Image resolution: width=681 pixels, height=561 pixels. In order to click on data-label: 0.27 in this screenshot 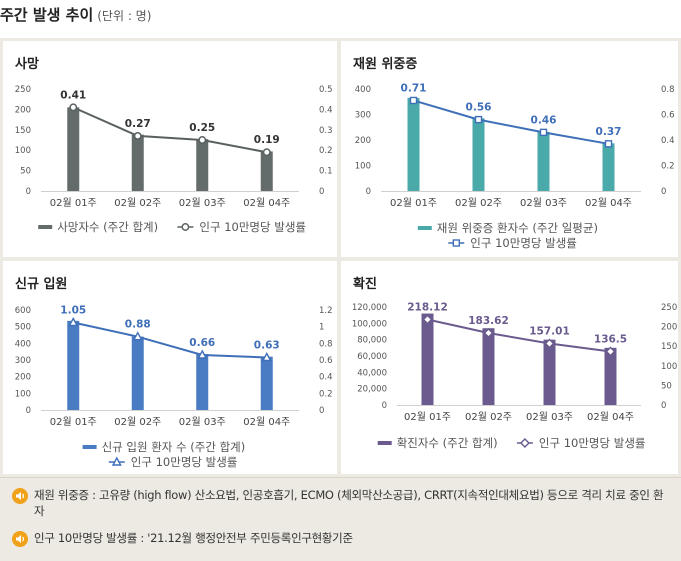, I will do `click(138, 124)`.